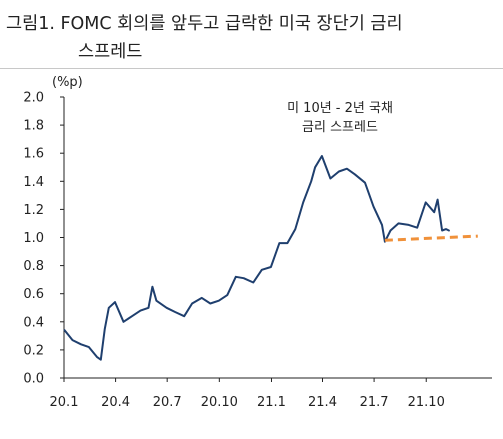 This screenshot has height=439, width=503. Describe the element at coordinates (251, 68) in the screenshot. I see `title-divider` at that location.